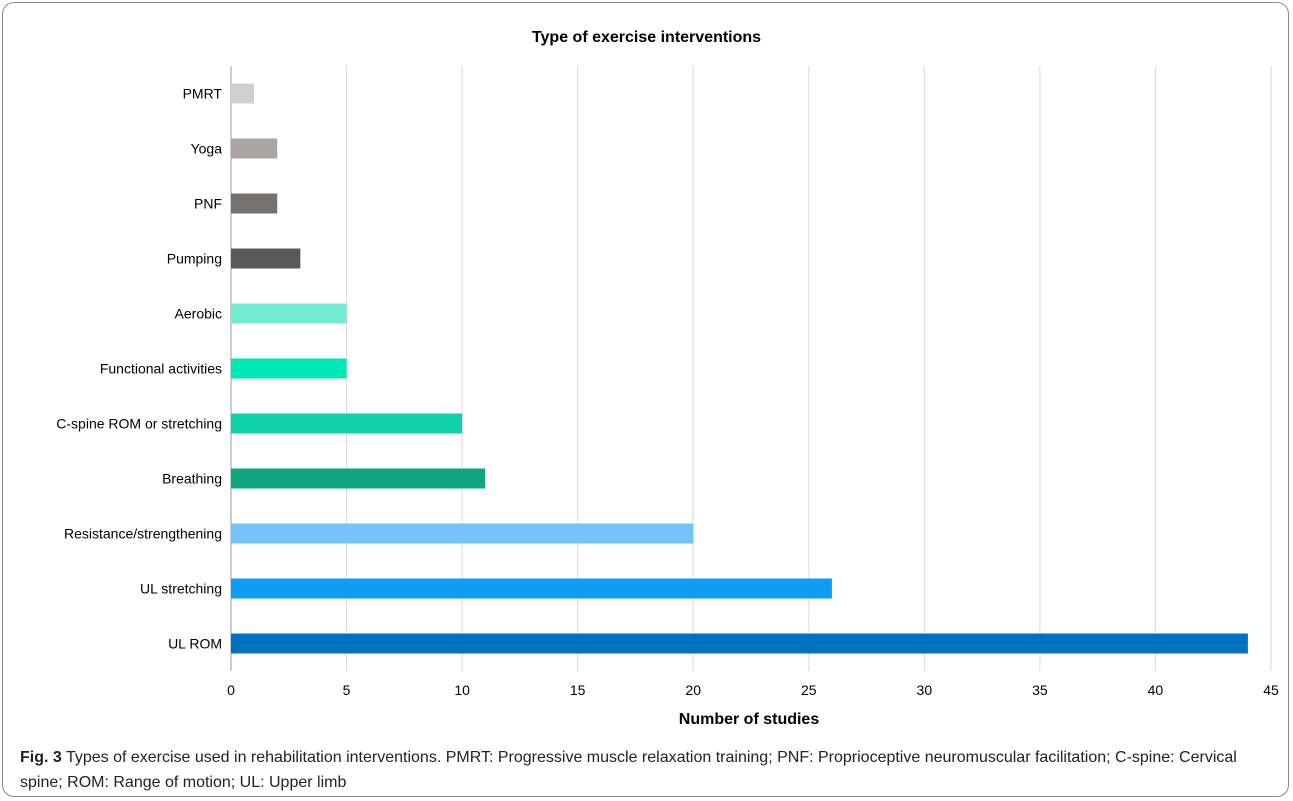  I want to click on category-label: Aerobic, so click(198, 314).